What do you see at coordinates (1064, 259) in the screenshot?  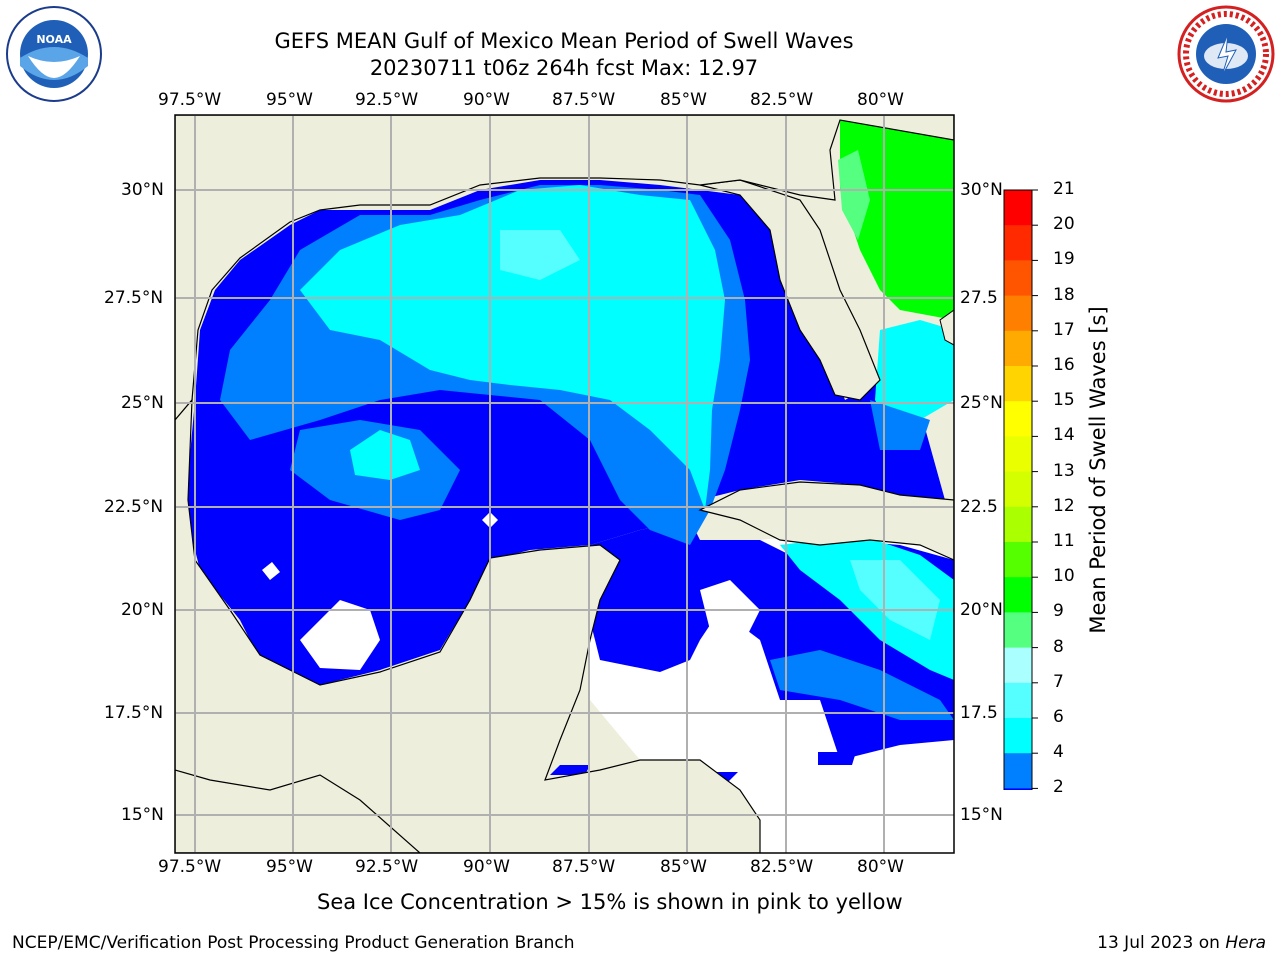 I see `colorbar-tick-label: 19` at bounding box center [1064, 259].